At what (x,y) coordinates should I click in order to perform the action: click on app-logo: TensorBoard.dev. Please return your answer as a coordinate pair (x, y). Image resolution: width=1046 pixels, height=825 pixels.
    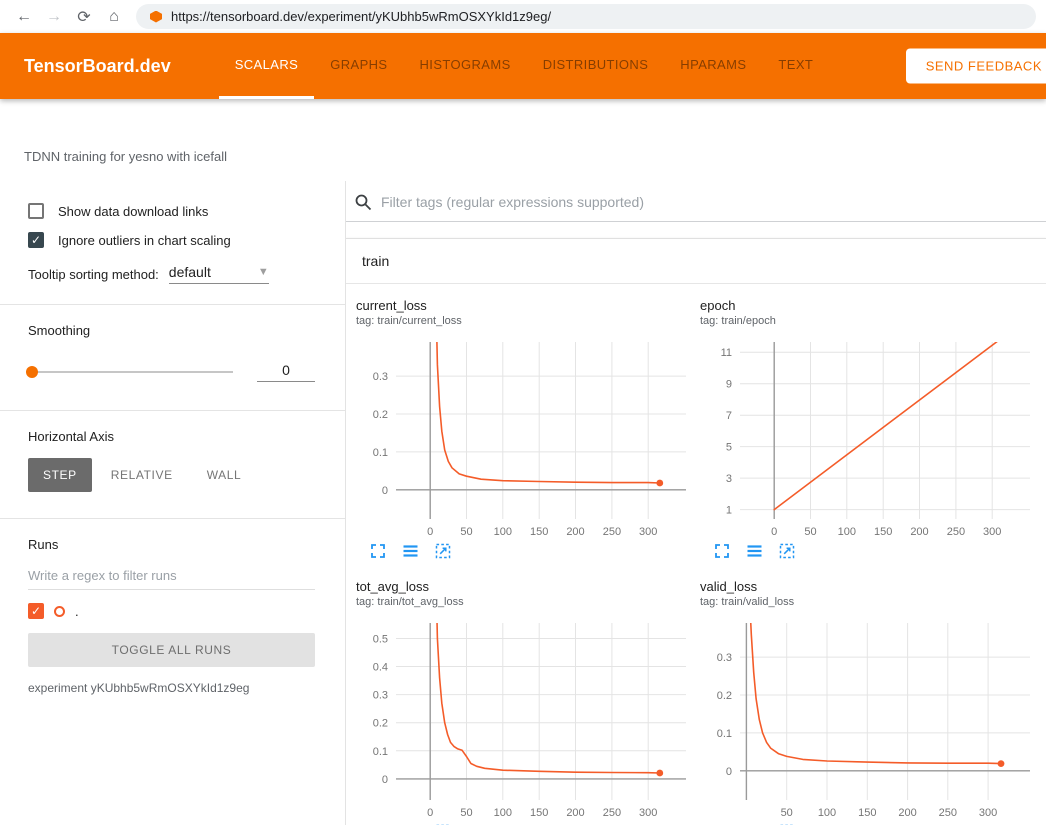
    Looking at the image, I should click on (97, 65).